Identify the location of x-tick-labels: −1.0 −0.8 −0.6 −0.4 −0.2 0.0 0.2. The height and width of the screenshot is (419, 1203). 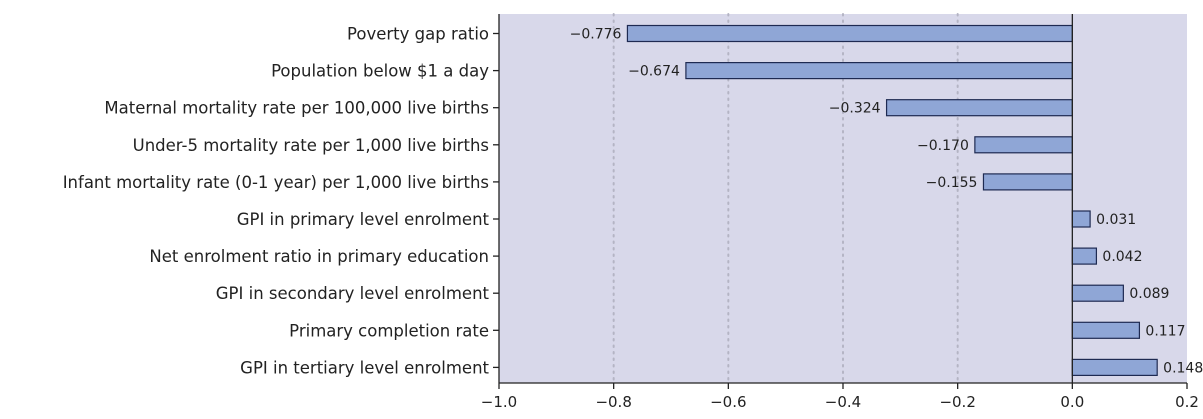
(840, 402).